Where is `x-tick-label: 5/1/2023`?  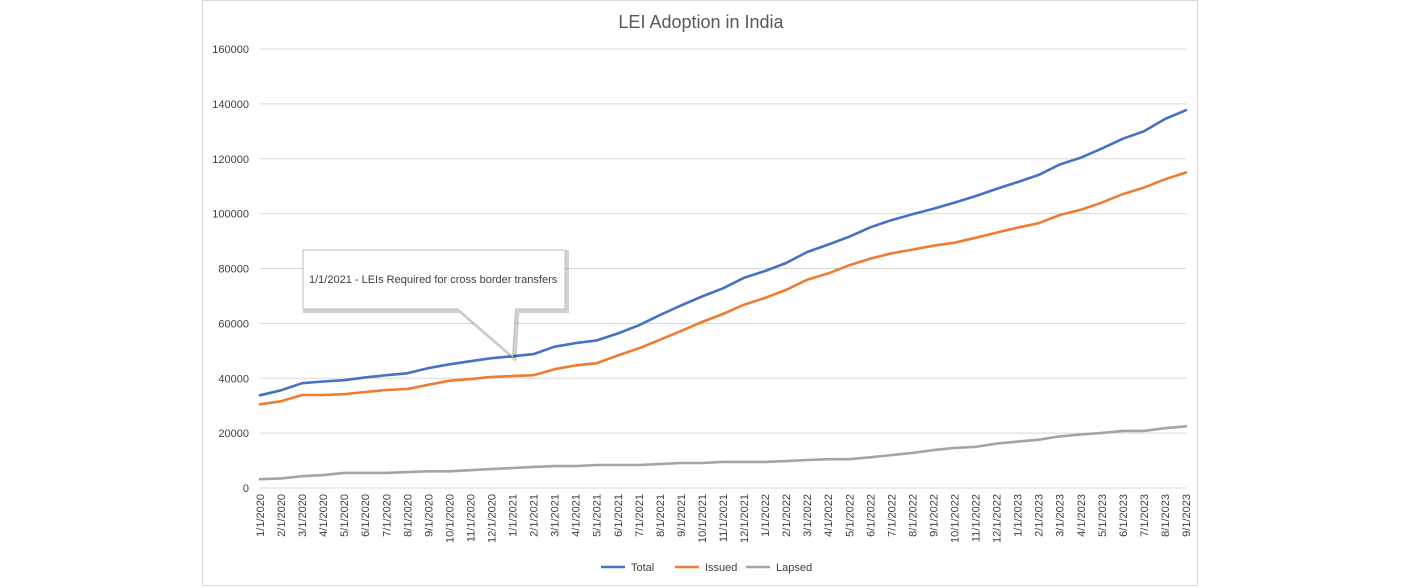
x-tick-label: 5/1/2023 is located at coordinates (1103, 515).